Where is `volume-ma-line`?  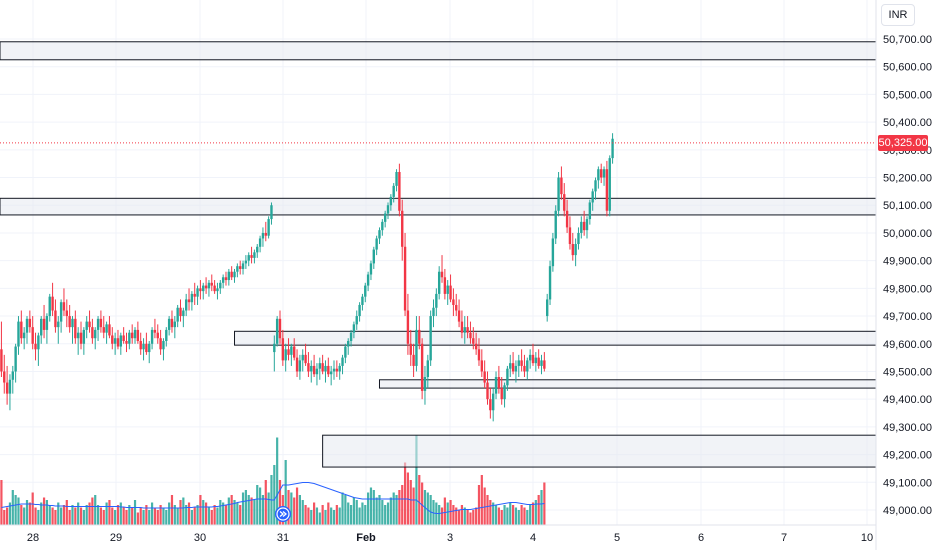 volume-ma-line is located at coordinates (273, 498).